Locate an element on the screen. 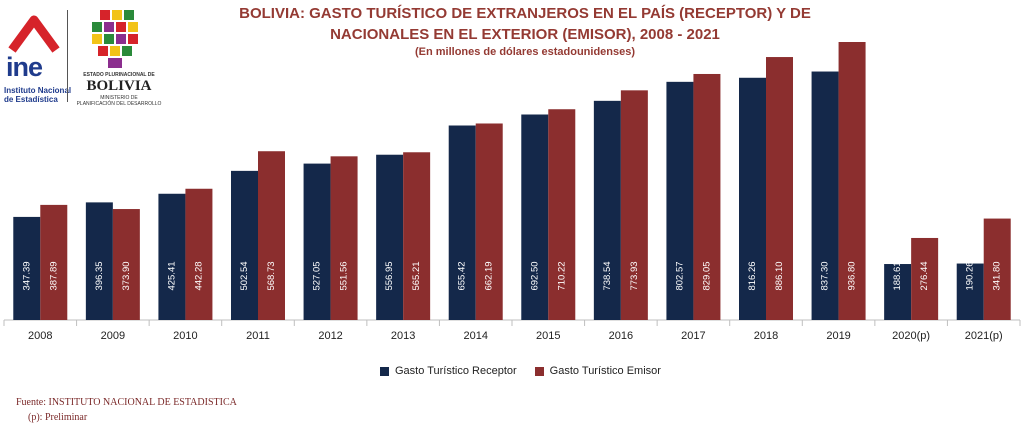  bar-value-label: 802.57 is located at coordinates (679, 275).